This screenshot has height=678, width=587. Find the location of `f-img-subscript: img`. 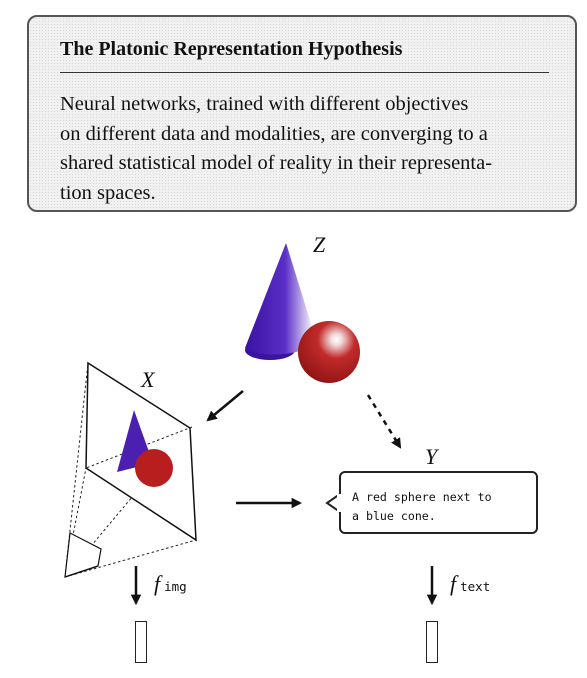

f-img-subscript: img is located at coordinates (175, 586).